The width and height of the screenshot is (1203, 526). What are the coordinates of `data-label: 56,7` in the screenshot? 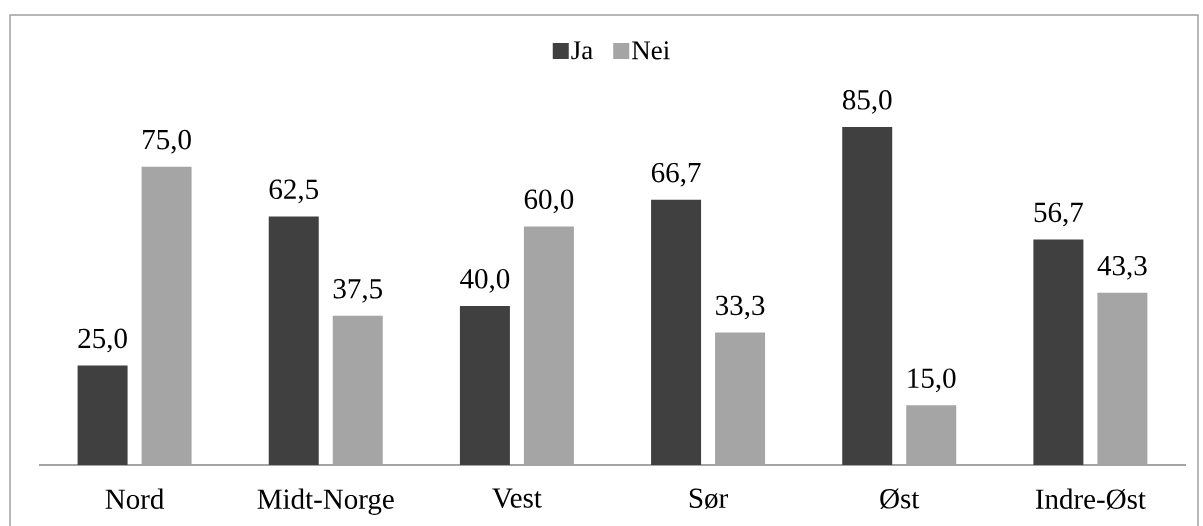 It's located at (1058, 214).